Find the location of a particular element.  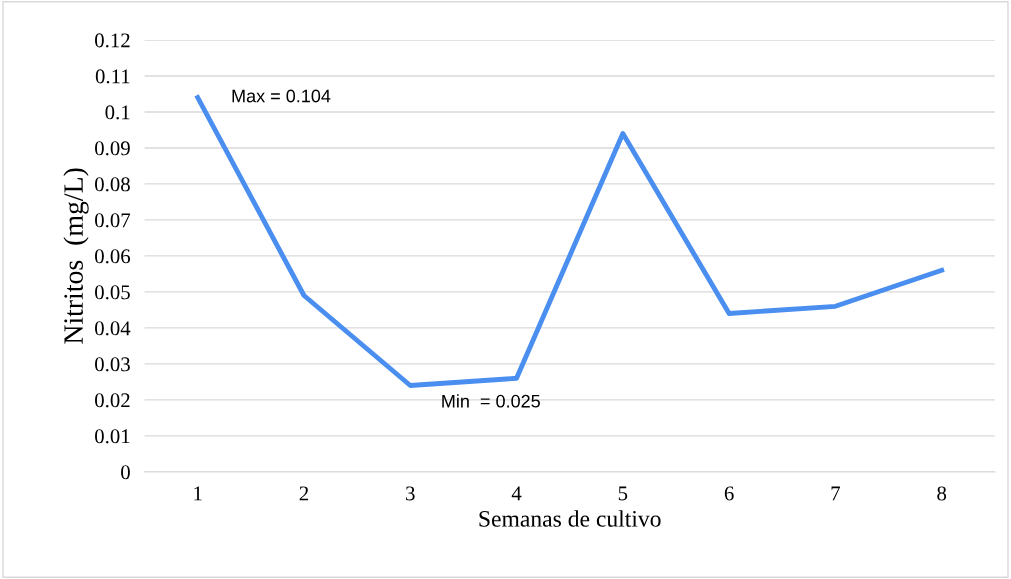

y-axis-title: Nitritos (mg/L) is located at coordinates (76, 256).